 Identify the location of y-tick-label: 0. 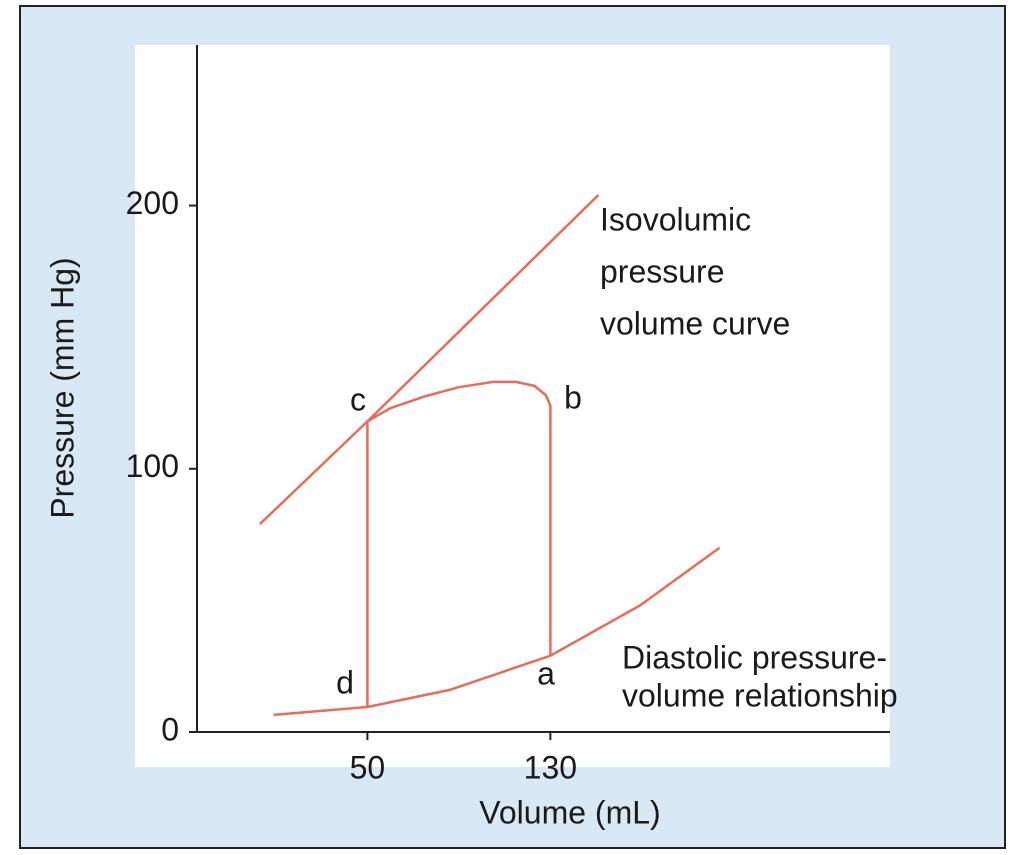
(170, 729).